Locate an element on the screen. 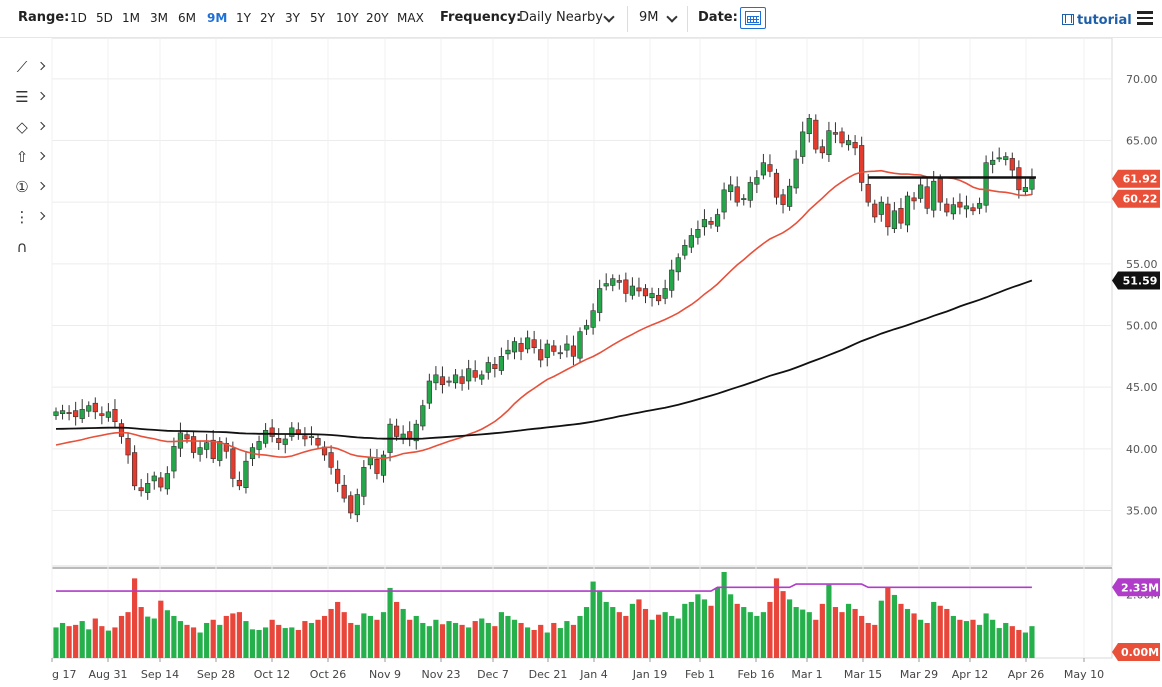 The width and height of the screenshot is (1162, 687). range-20y-button: 20Y is located at coordinates (377, 18).